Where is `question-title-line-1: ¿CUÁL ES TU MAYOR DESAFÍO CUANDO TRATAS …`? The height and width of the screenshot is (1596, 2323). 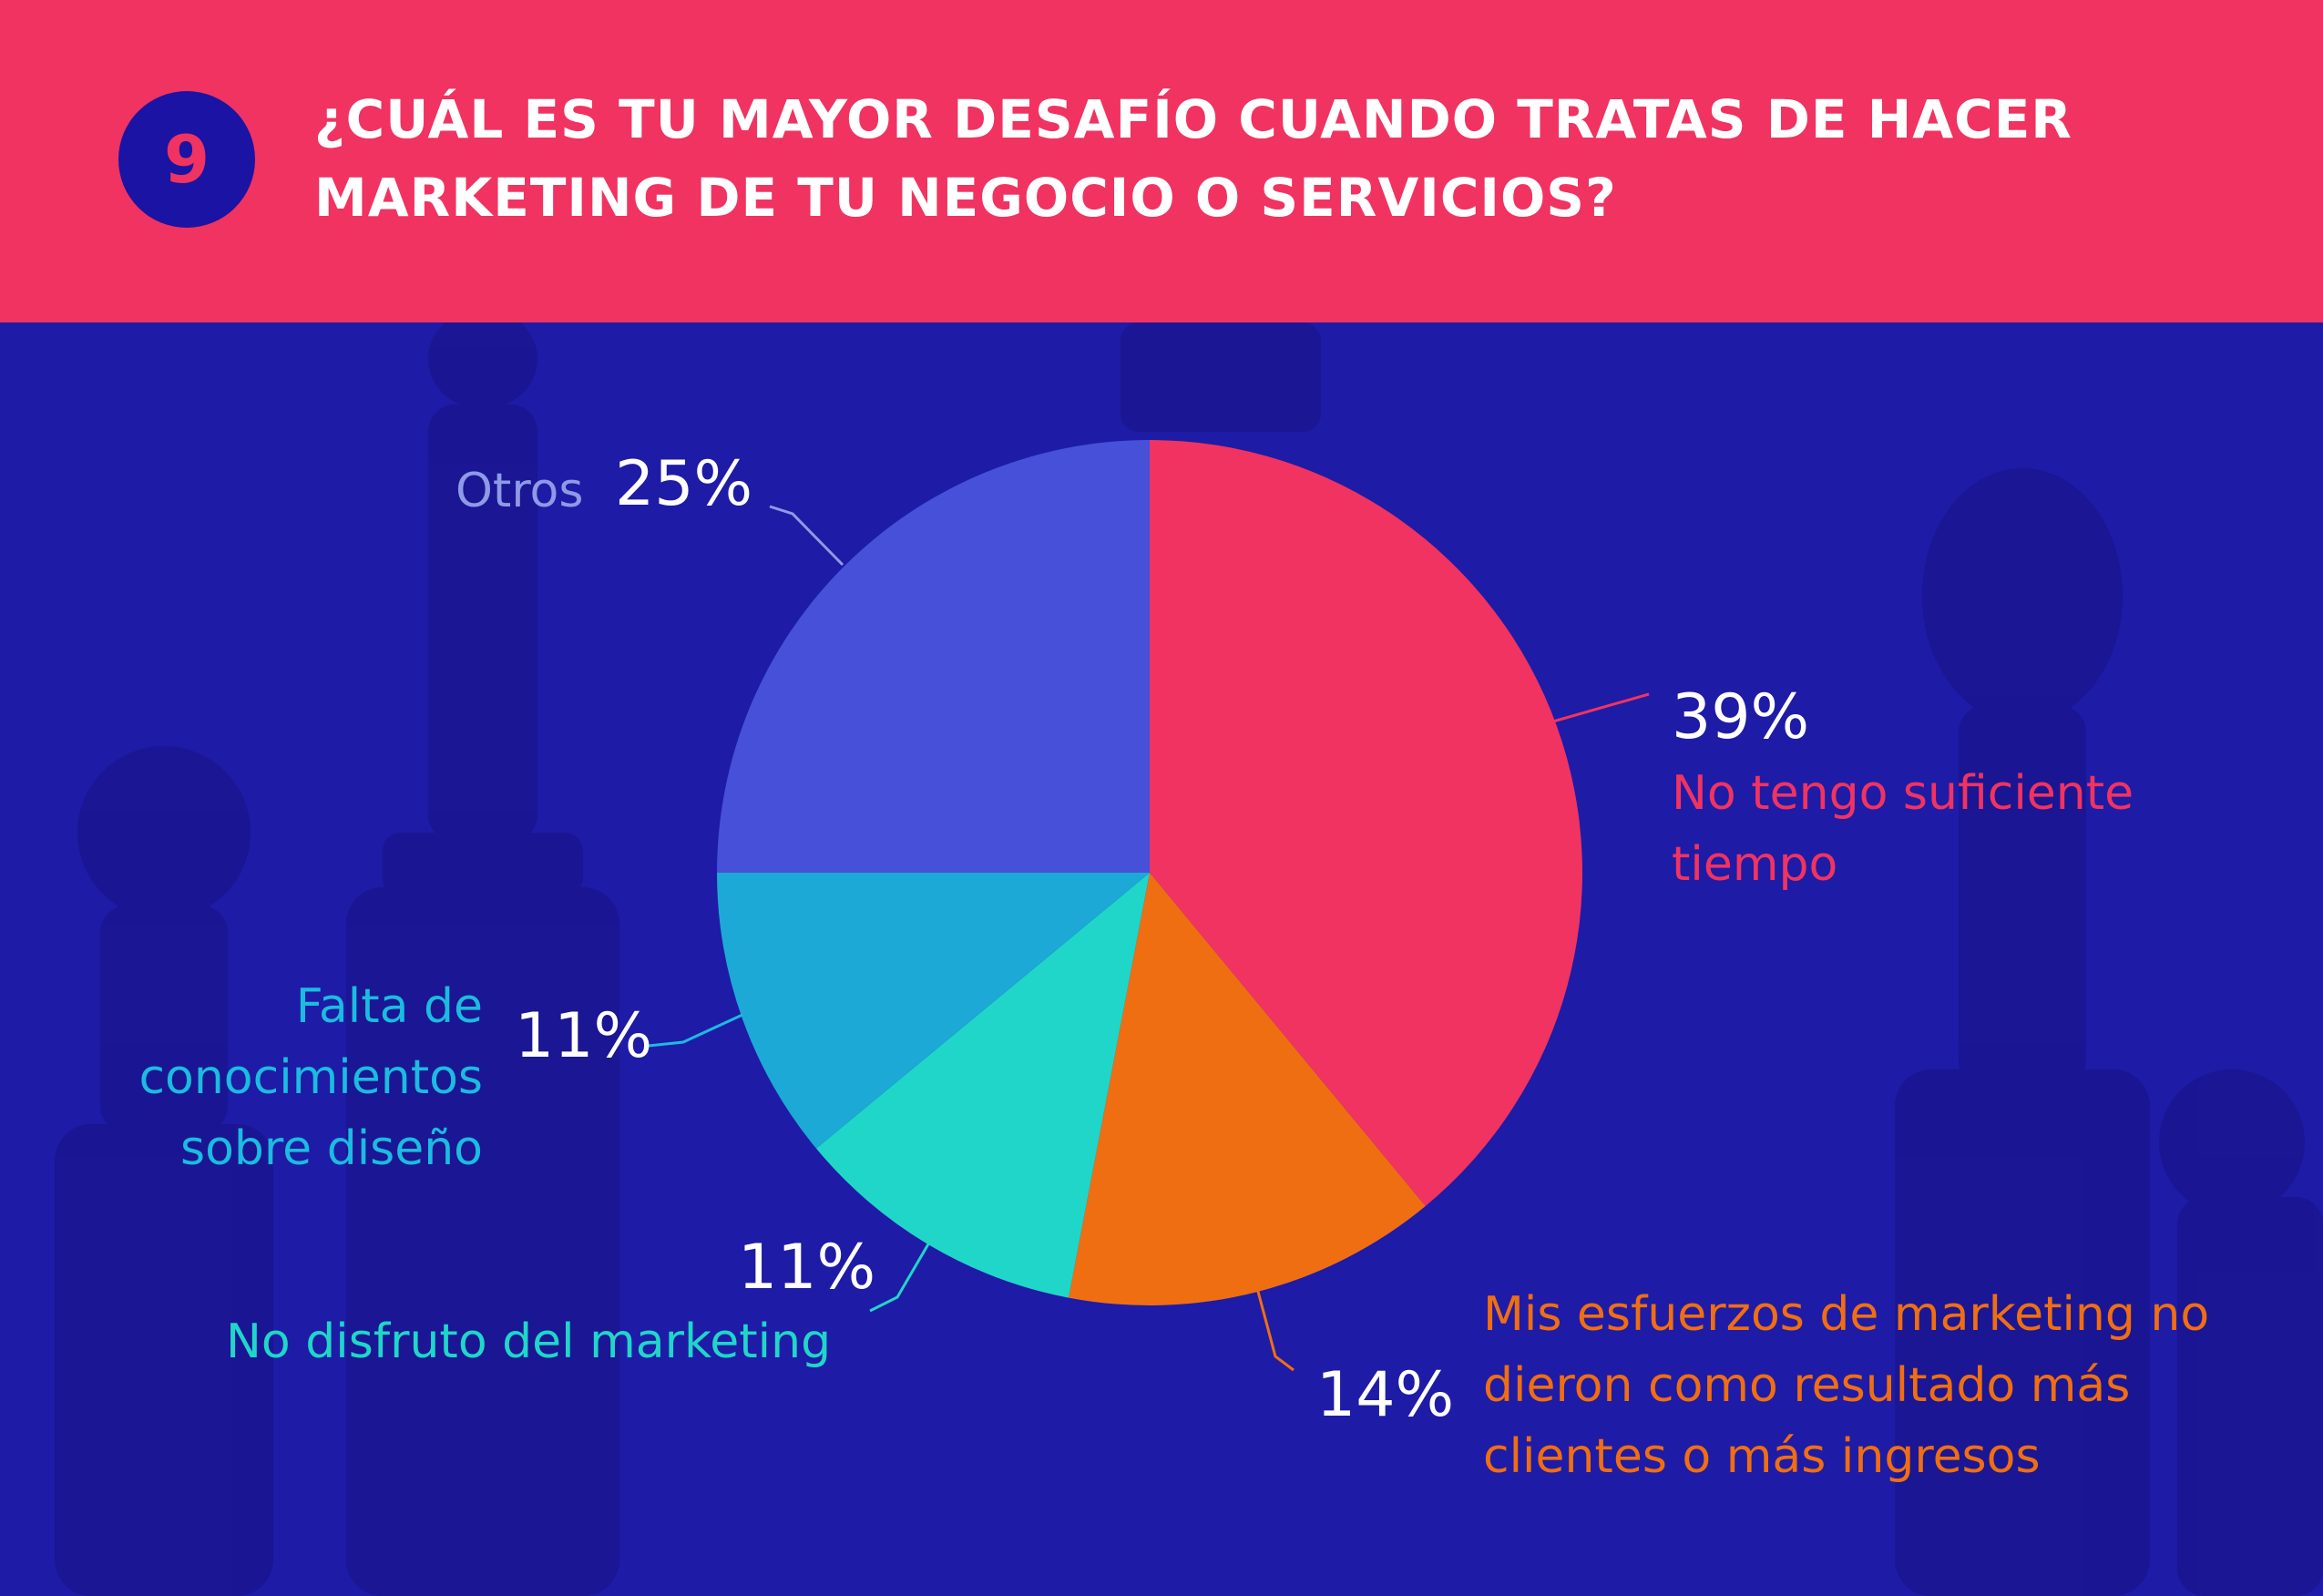
question-title-line-1: ¿CUÁL ES TU MAYOR DESAFÍO CUANDO TRATAS … is located at coordinates (1193, 119).